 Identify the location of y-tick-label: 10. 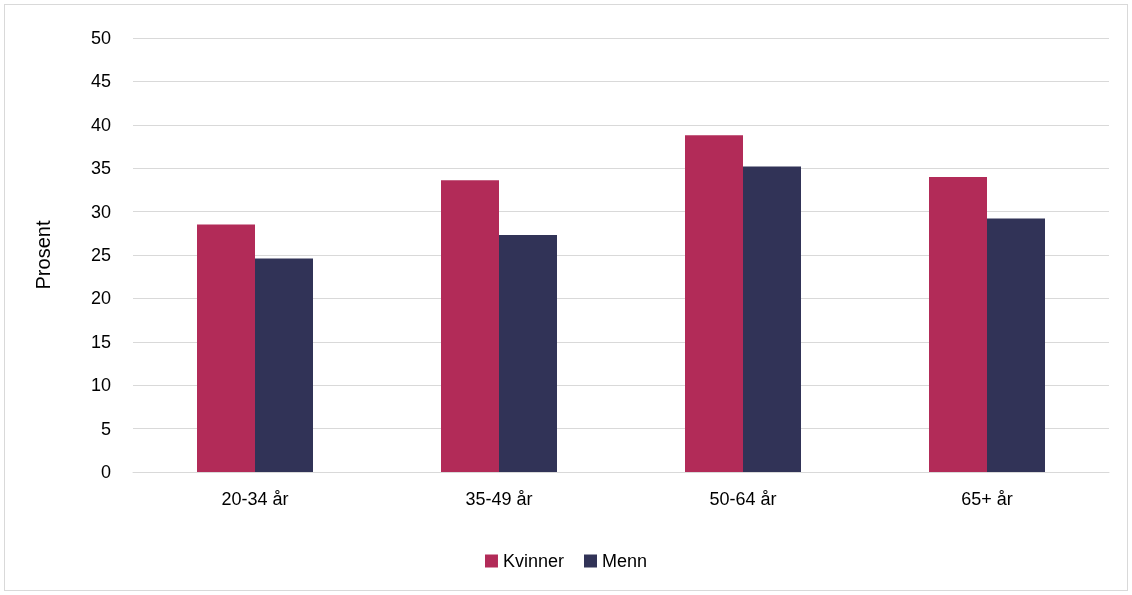
(100, 385).